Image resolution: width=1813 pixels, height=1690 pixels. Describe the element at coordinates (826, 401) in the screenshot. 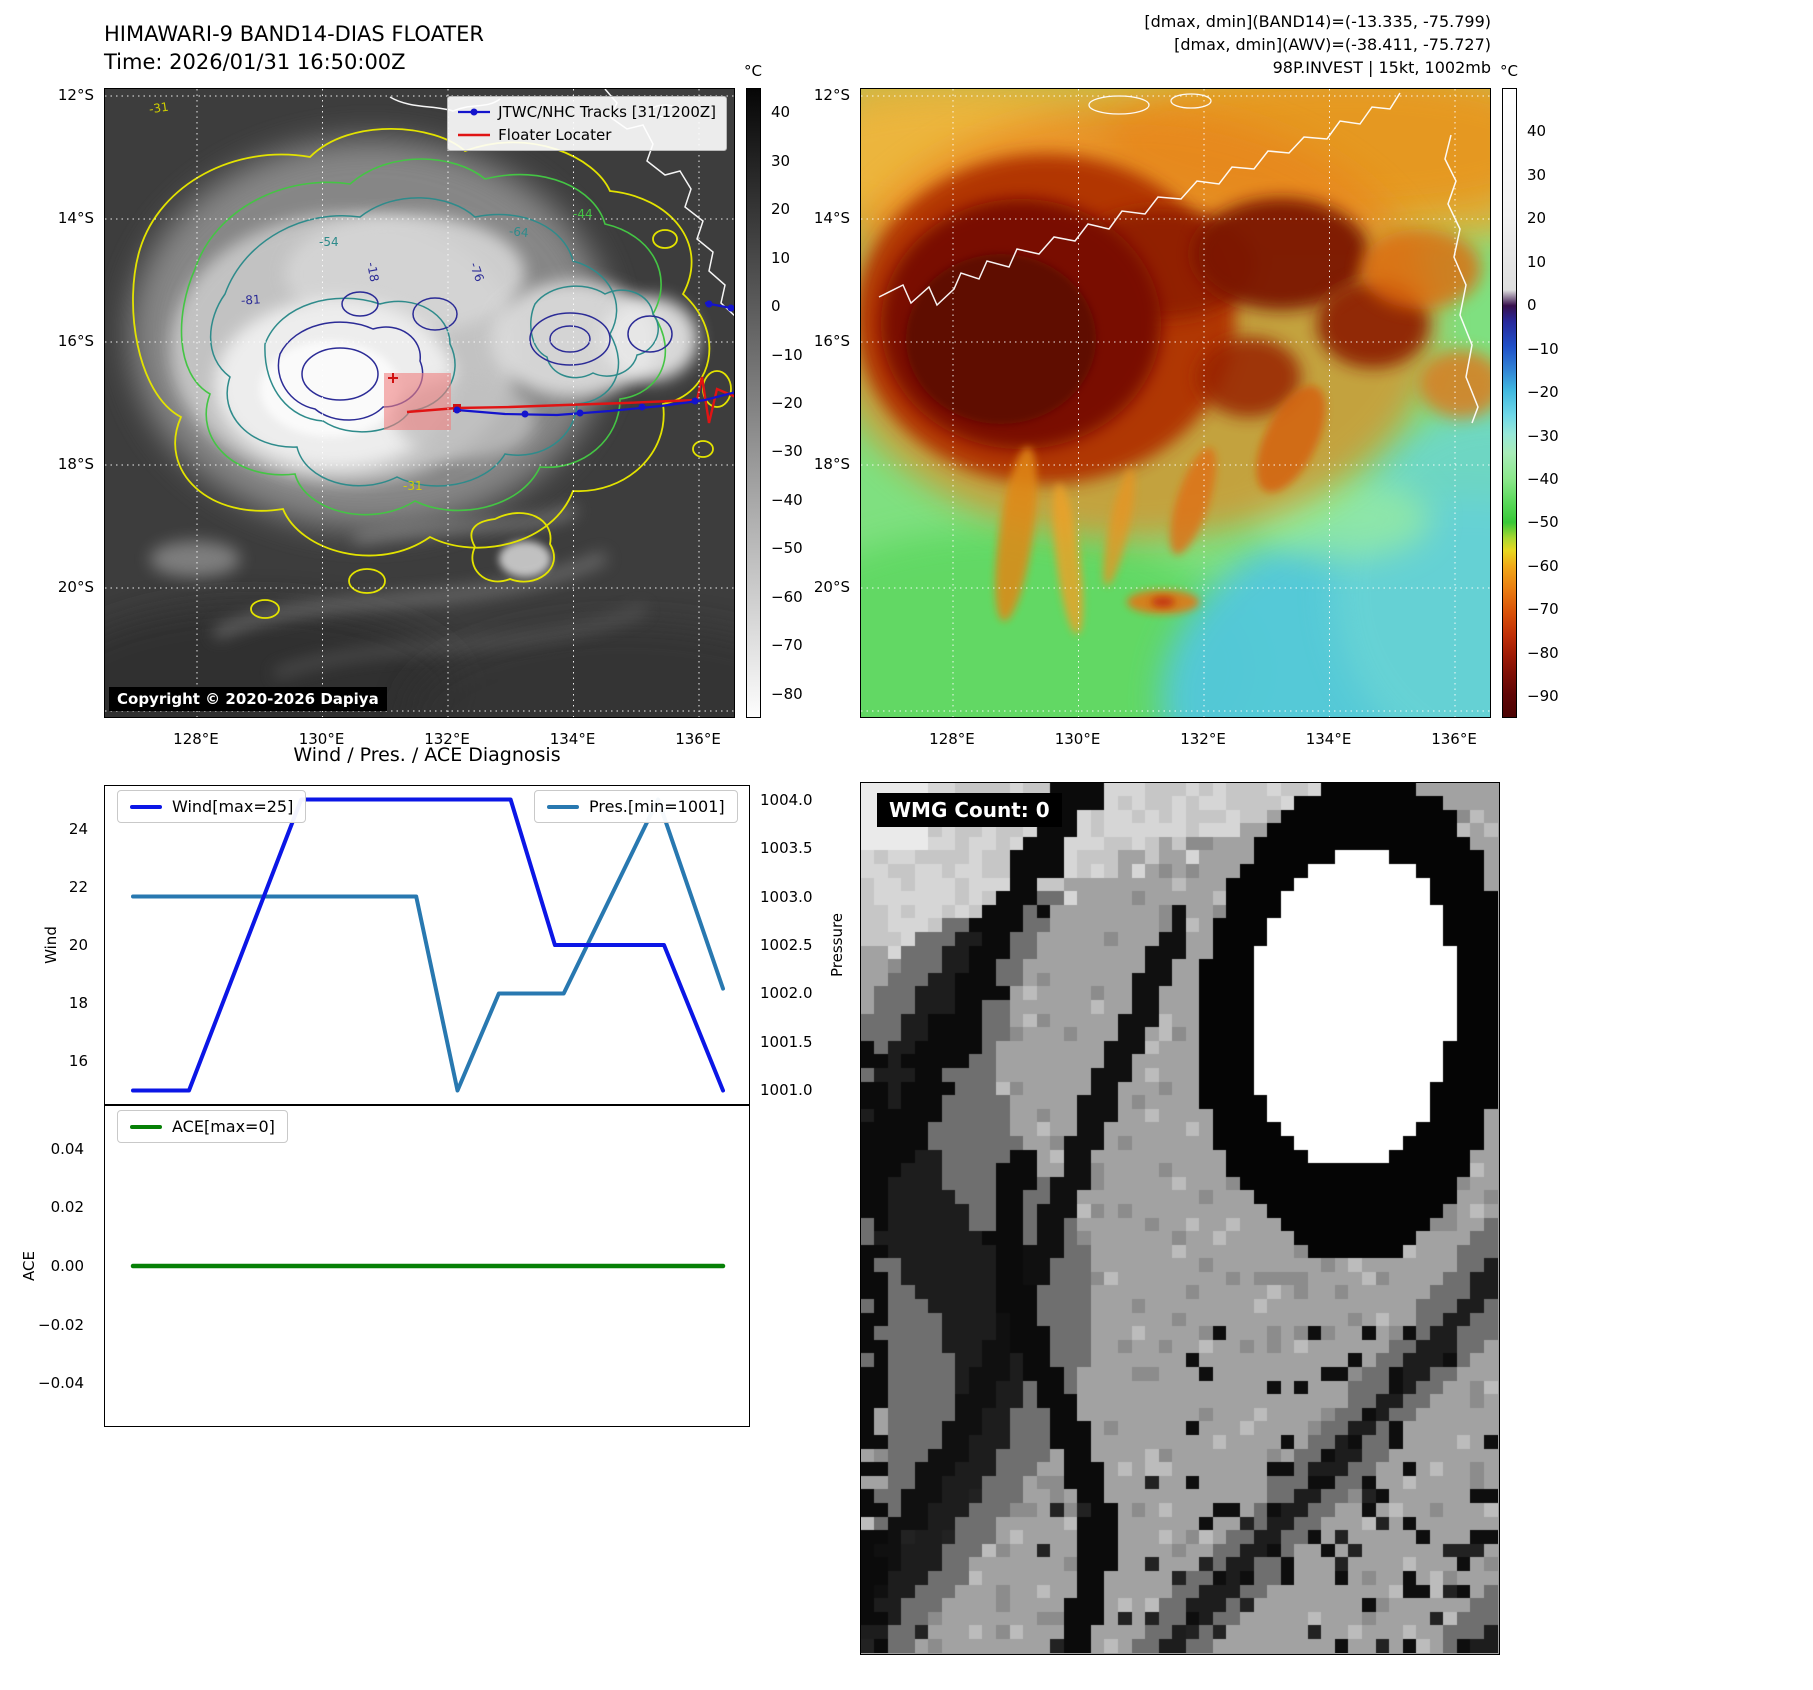

I see `awv-lat-axis: 12°S 14°S 16°S 18°S 20°S` at that location.